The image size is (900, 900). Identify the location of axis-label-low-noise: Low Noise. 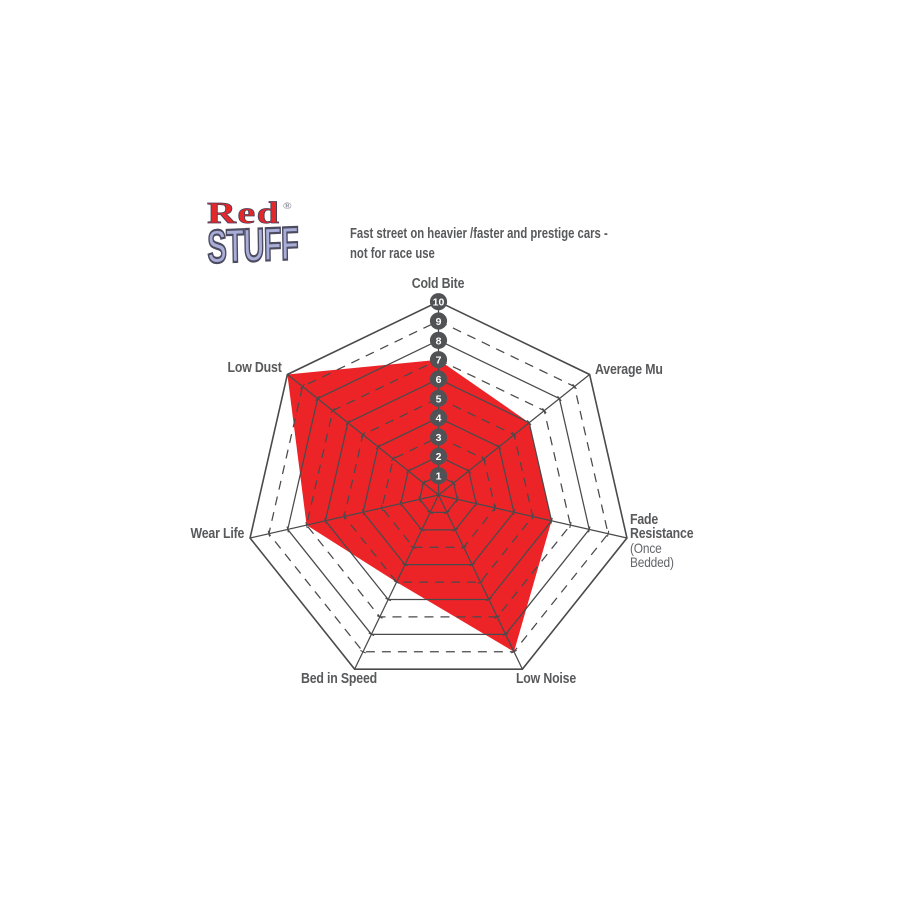
(546, 679).